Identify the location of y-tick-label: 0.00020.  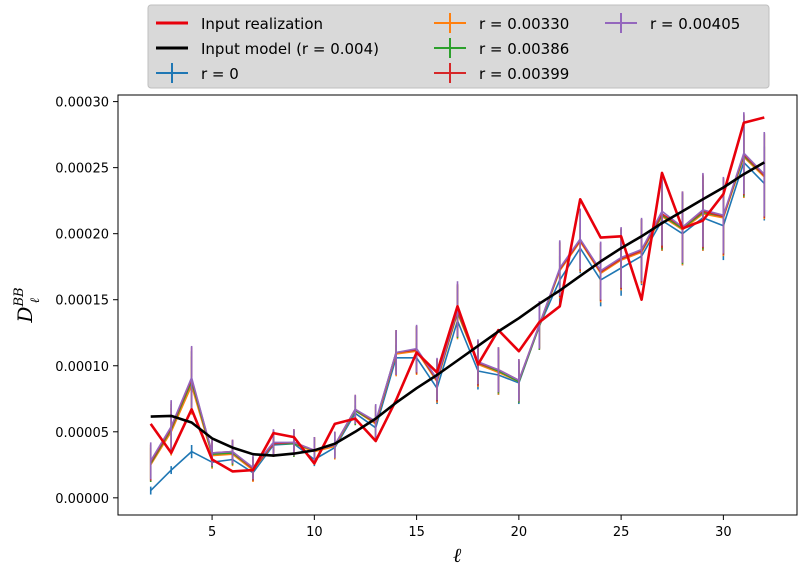
(82, 235).